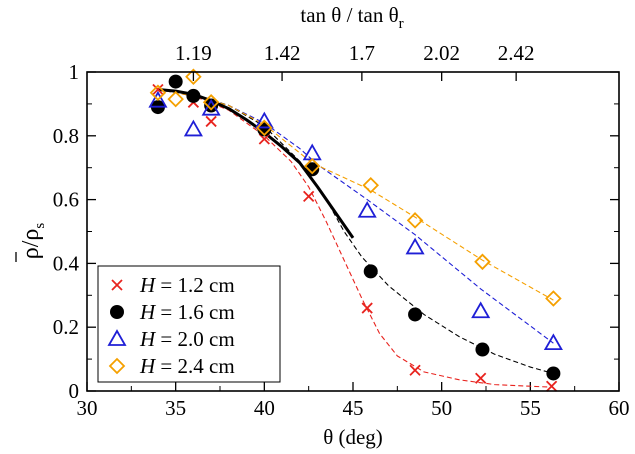  I want to click on top-tick-label: 1.42, so click(282, 53).